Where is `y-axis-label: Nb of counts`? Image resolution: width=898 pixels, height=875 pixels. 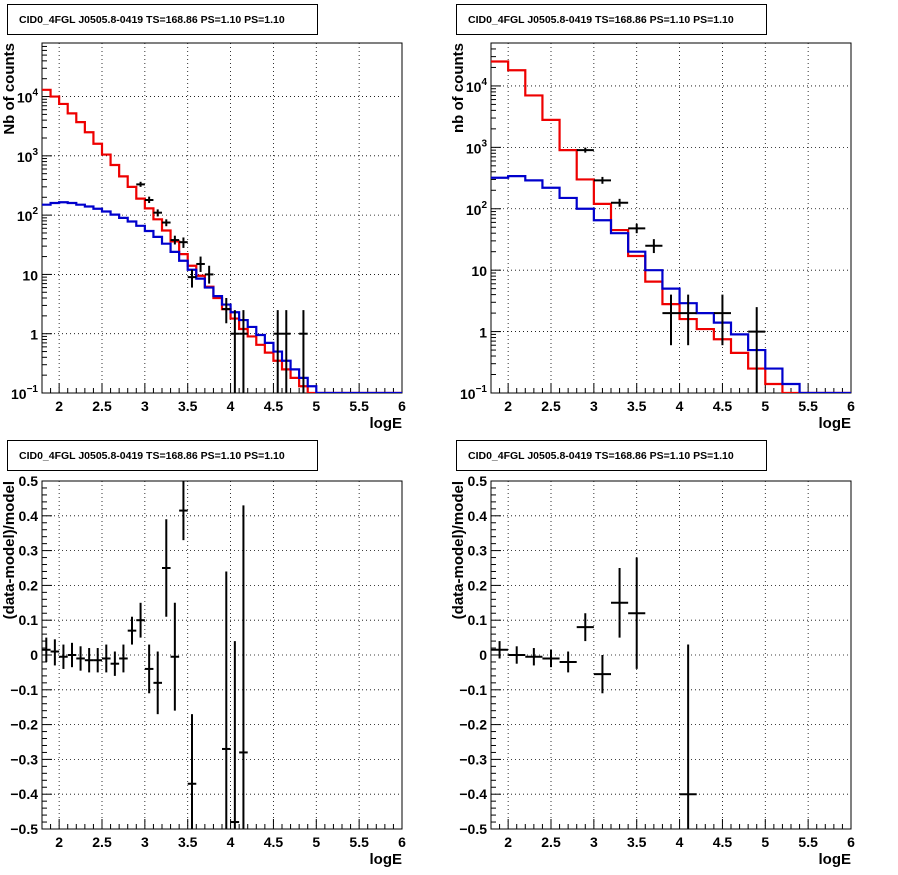
y-axis-label: Nb of counts is located at coordinates (9, 89).